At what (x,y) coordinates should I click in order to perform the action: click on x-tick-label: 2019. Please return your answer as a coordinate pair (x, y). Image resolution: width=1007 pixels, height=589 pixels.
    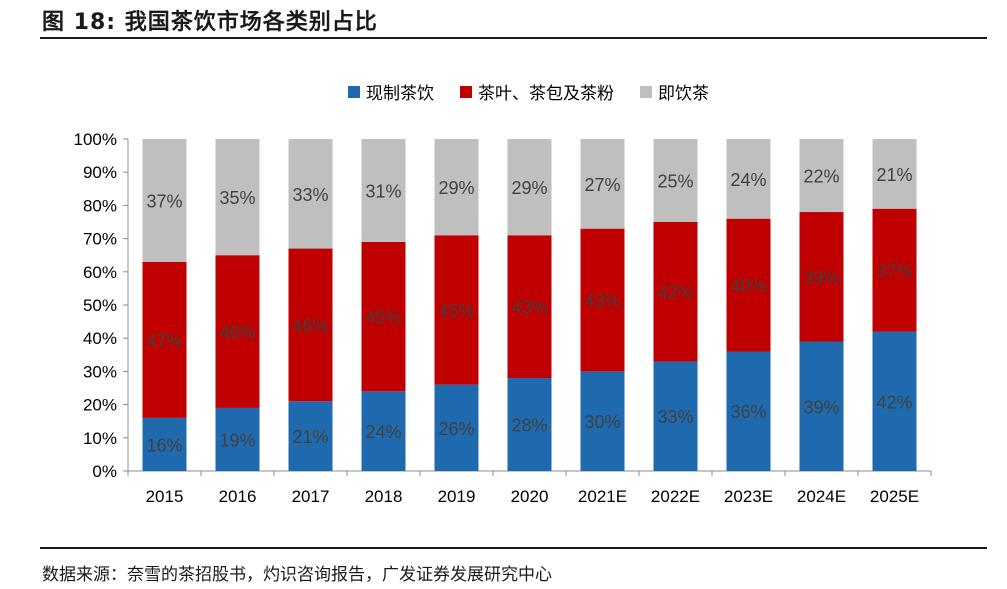
    Looking at the image, I should click on (457, 496).